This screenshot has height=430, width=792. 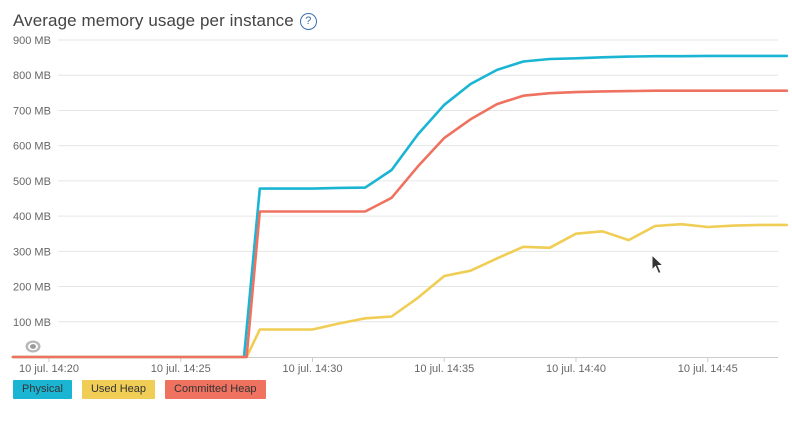 What do you see at coordinates (32, 41) in the screenshot?
I see `y-tick-label: 900 MB` at bounding box center [32, 41].